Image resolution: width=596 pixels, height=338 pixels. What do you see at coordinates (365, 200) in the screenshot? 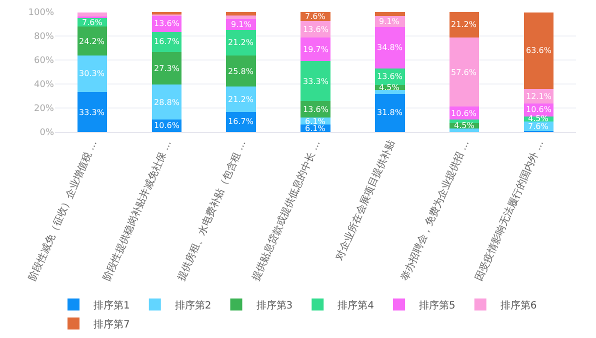
I see `x-tick-label: 对企业所在会展项目提供补贴` at bounding box center [365, 200].